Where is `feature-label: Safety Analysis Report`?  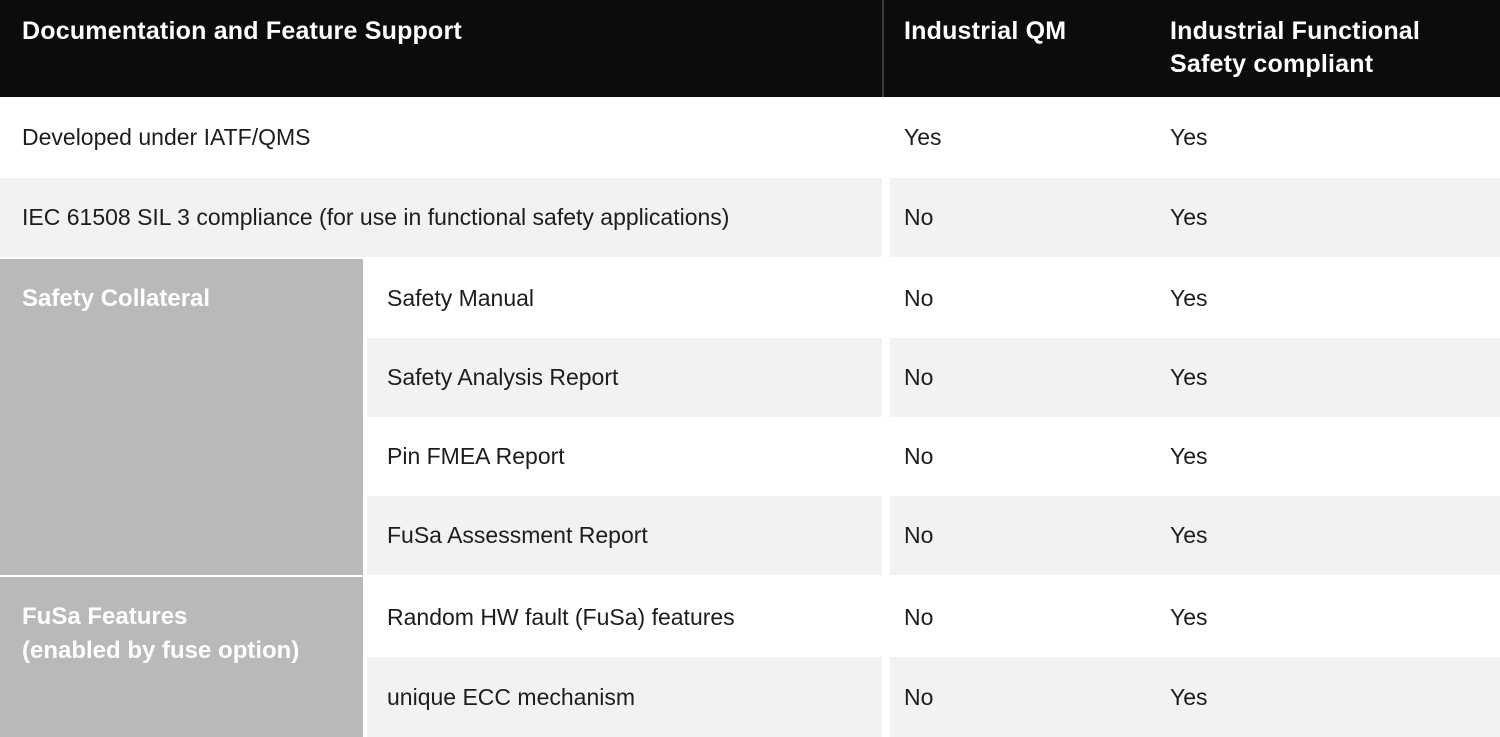
feature-label: Safety Analysis Report is located at coordinates (624, 377).